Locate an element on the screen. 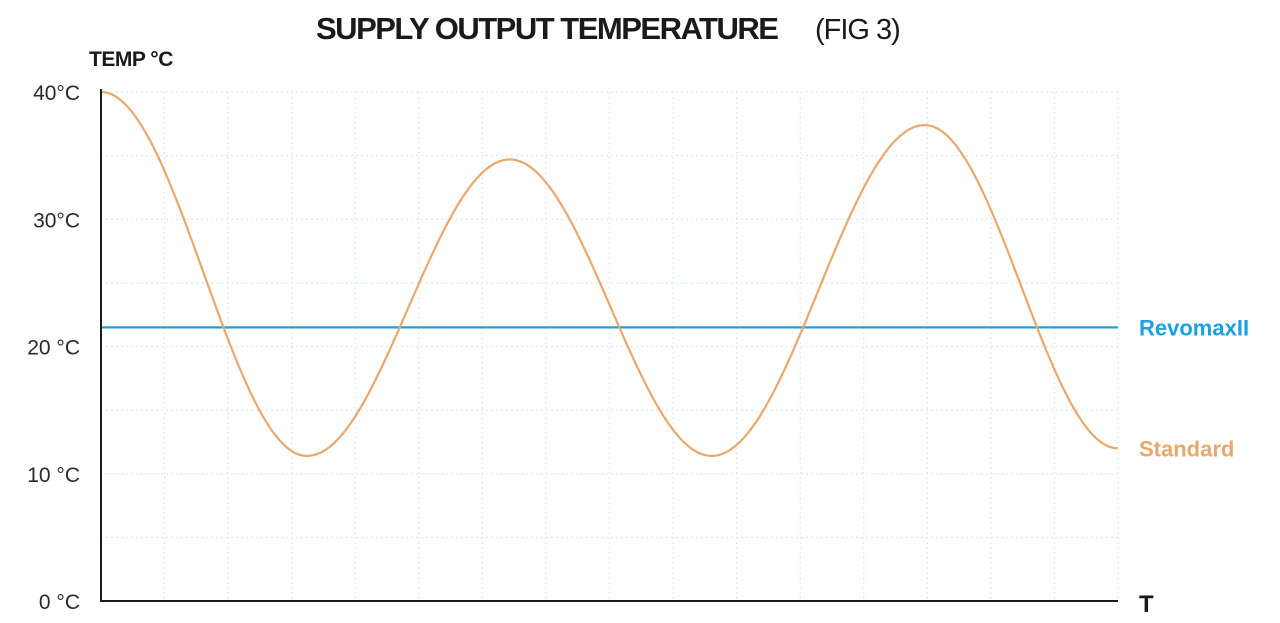 This screenshot has width=1280, height=623. chart-subtitle: (FIG 3) is located at coordinates (857, 30).